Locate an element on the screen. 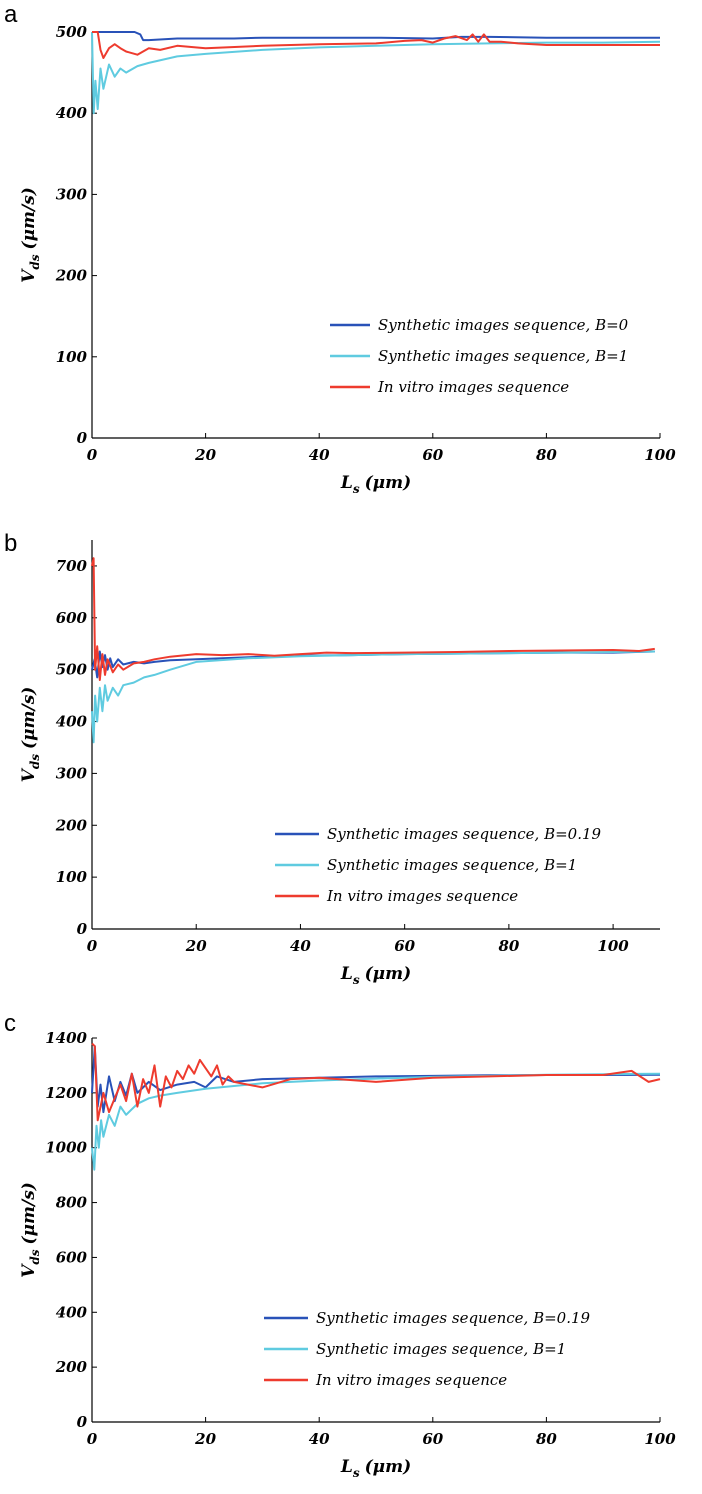 The height and width of the screenshot is (1494, 702). y-tick-label: 1000 is located at coordinates (66, 1148).